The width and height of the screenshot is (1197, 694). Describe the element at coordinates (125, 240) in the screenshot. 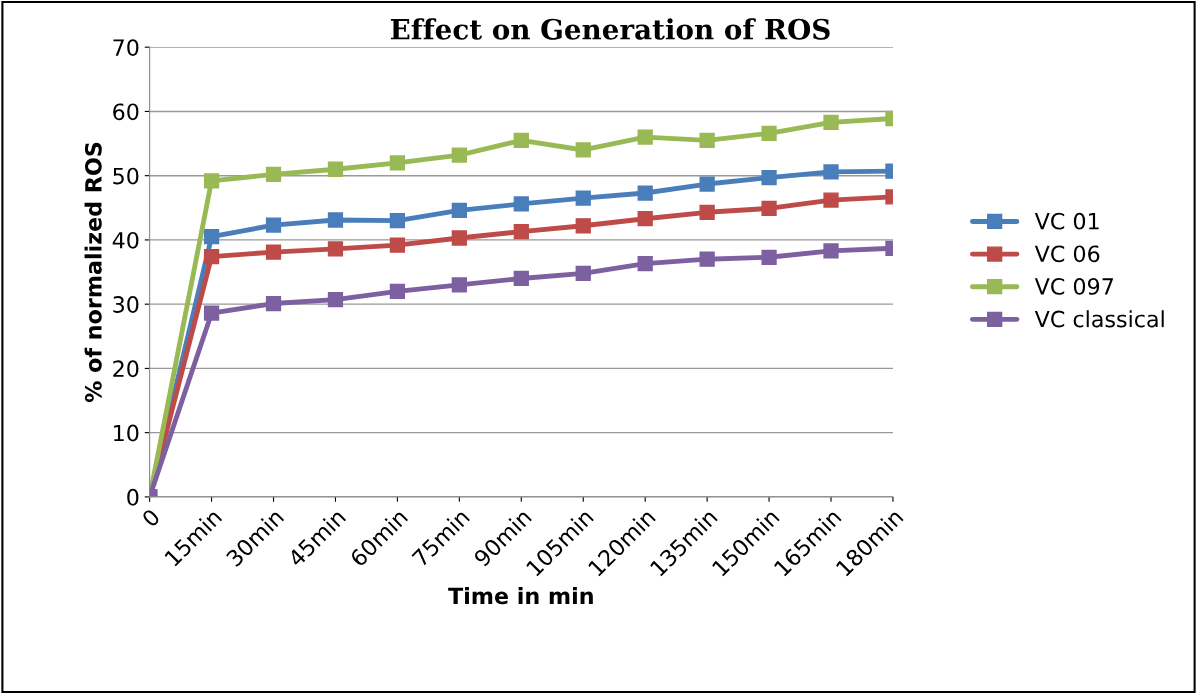

I see `y-tick-label: 40` at that location.